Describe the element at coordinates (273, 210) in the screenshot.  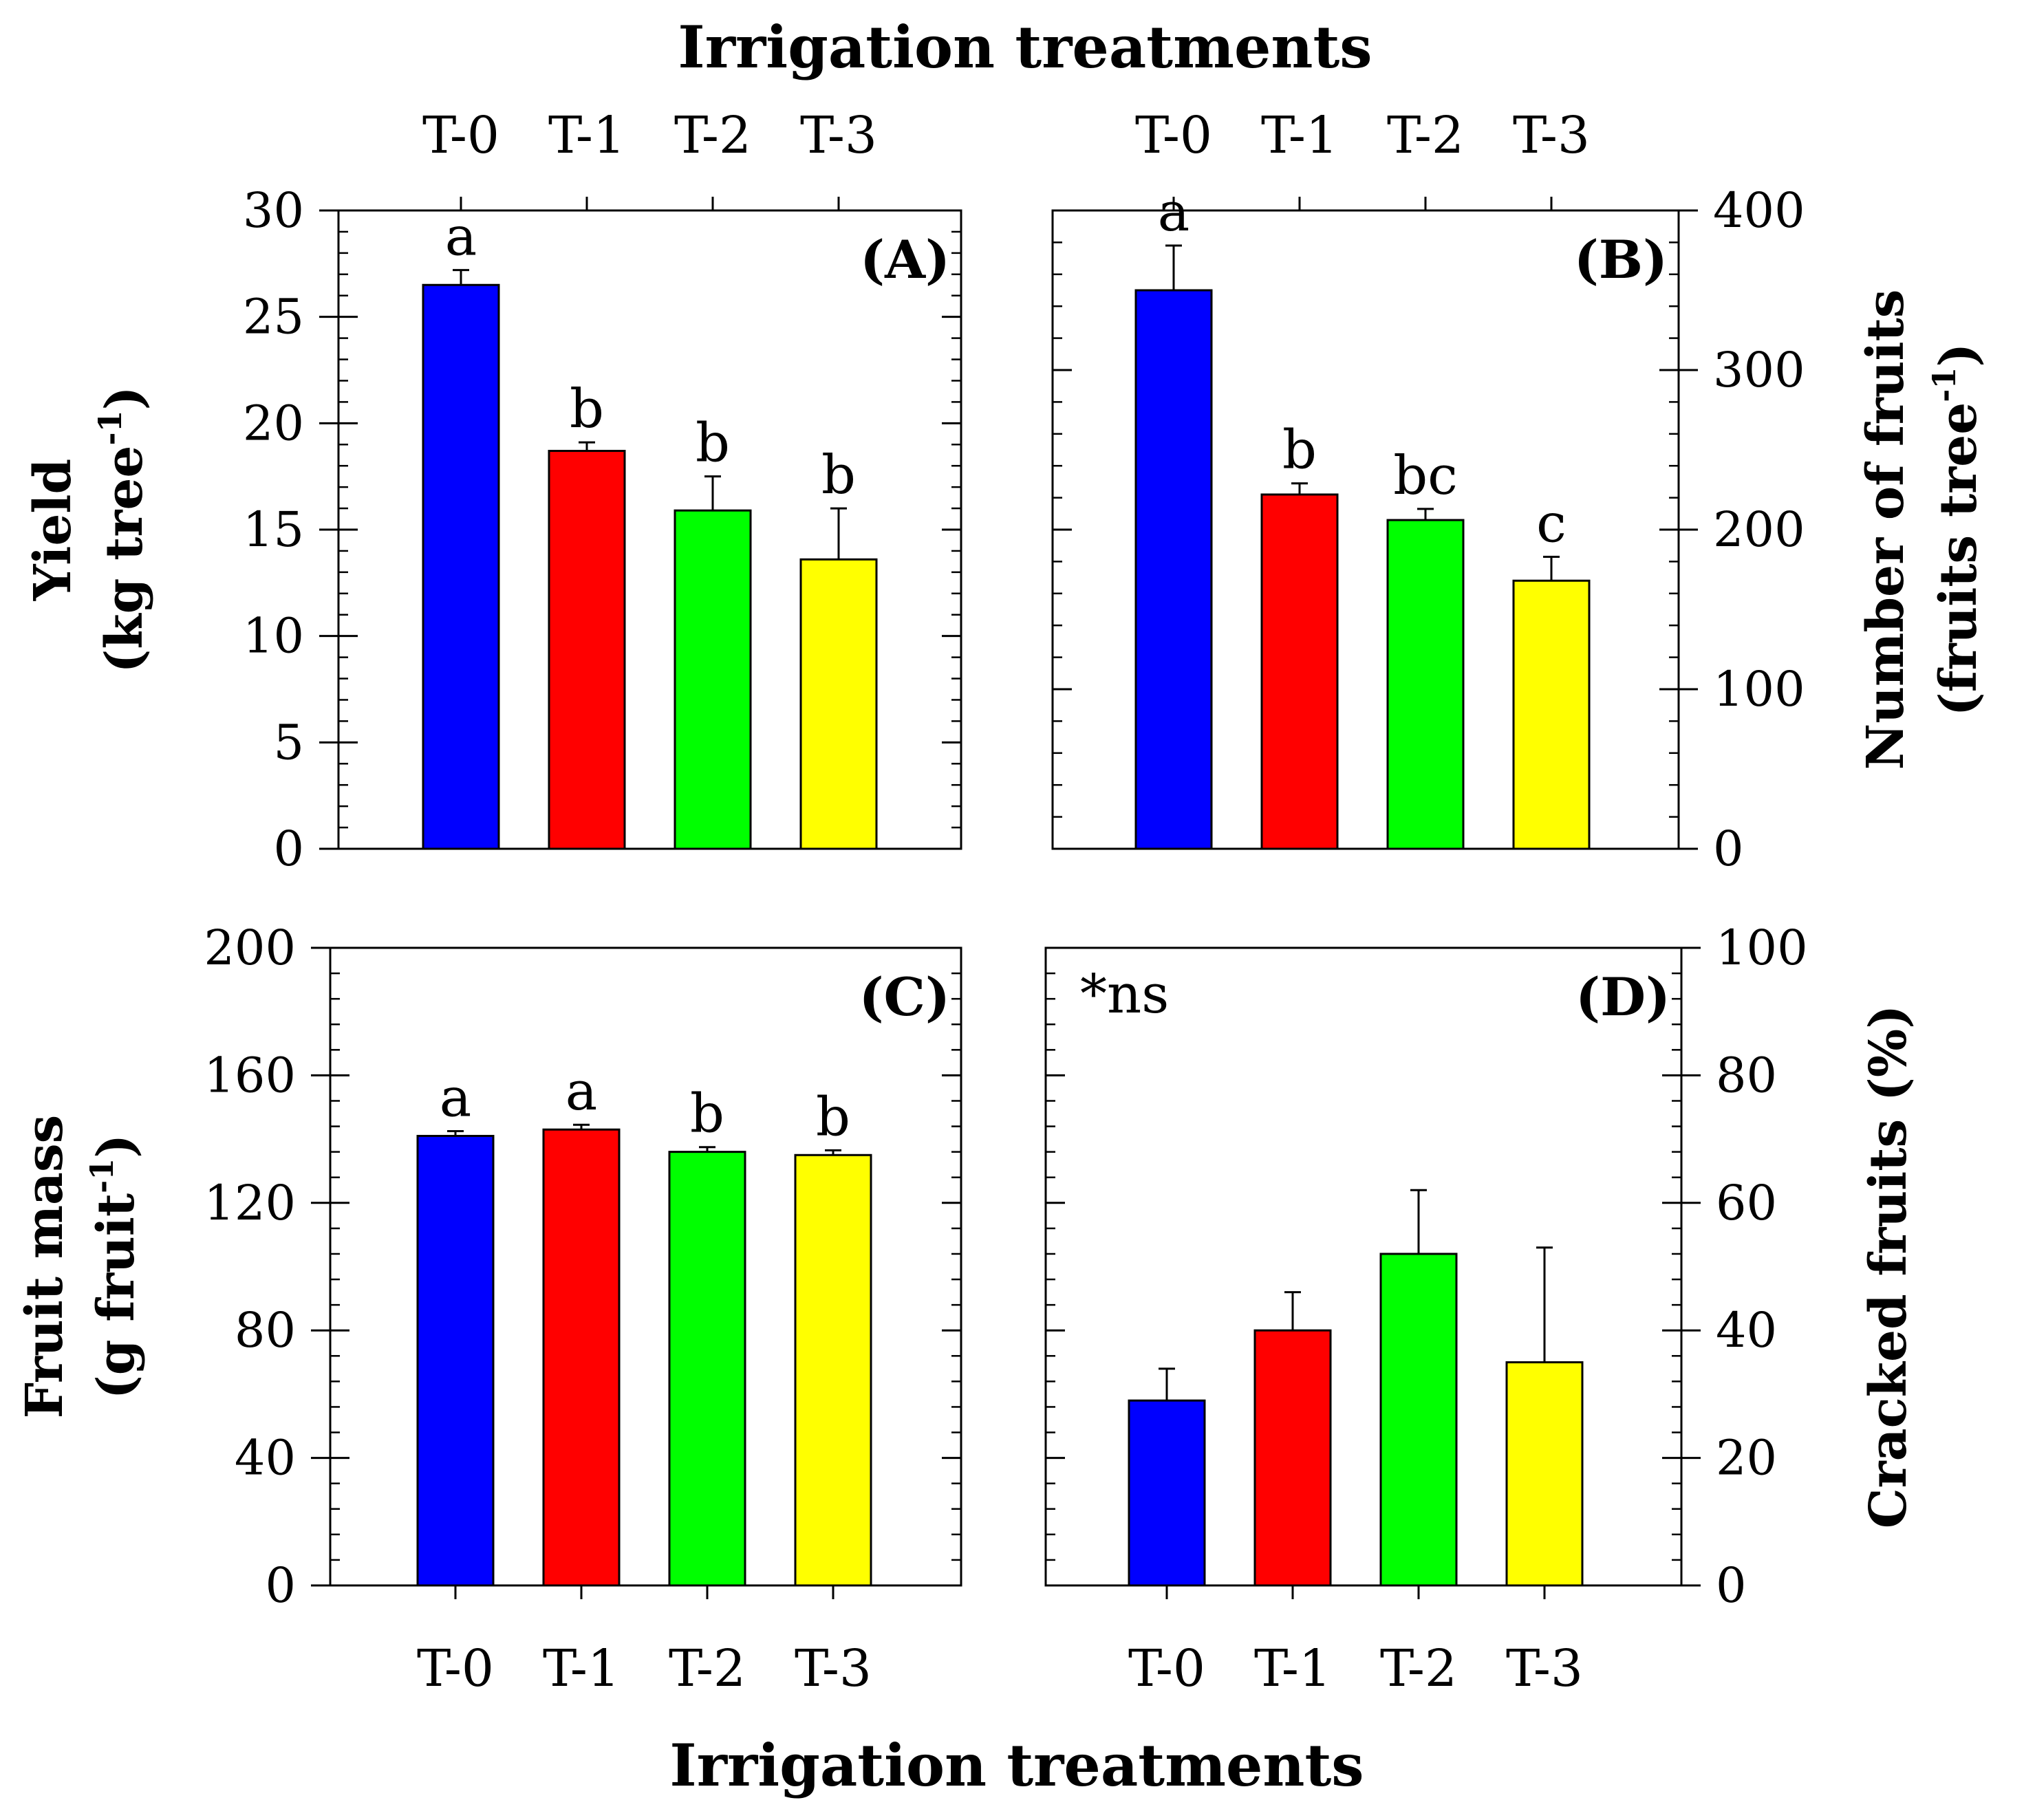
I see `y-tick-label: 30` at that location.